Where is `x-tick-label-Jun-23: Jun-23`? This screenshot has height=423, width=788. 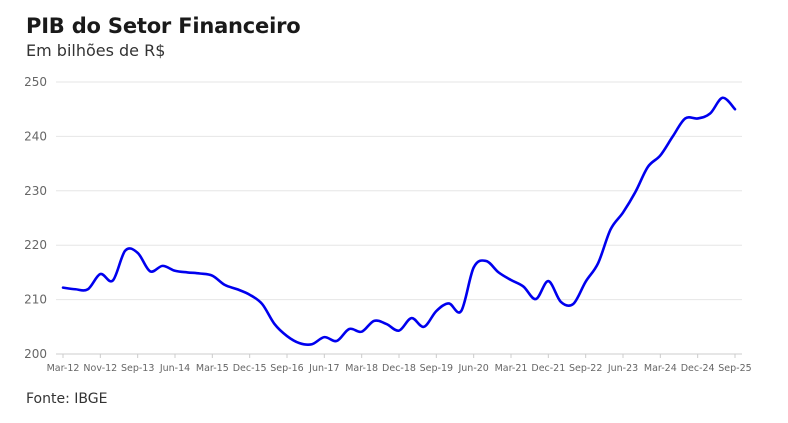
x-tick-label-Jun-23: Jun-23 is located at coordinates (622, 368).